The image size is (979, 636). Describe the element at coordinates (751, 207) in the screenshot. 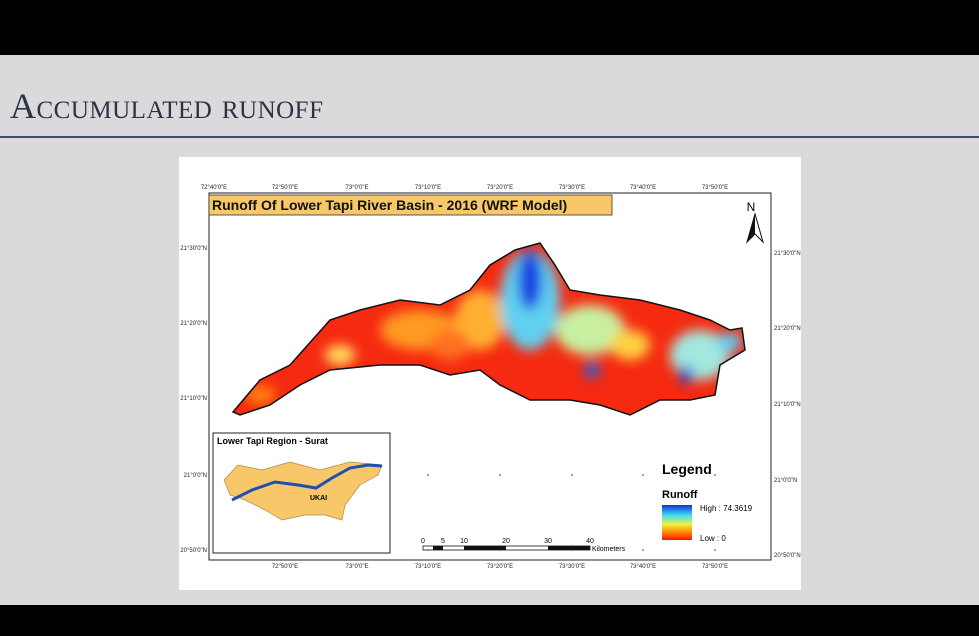

I see `north-label: N` at that location.